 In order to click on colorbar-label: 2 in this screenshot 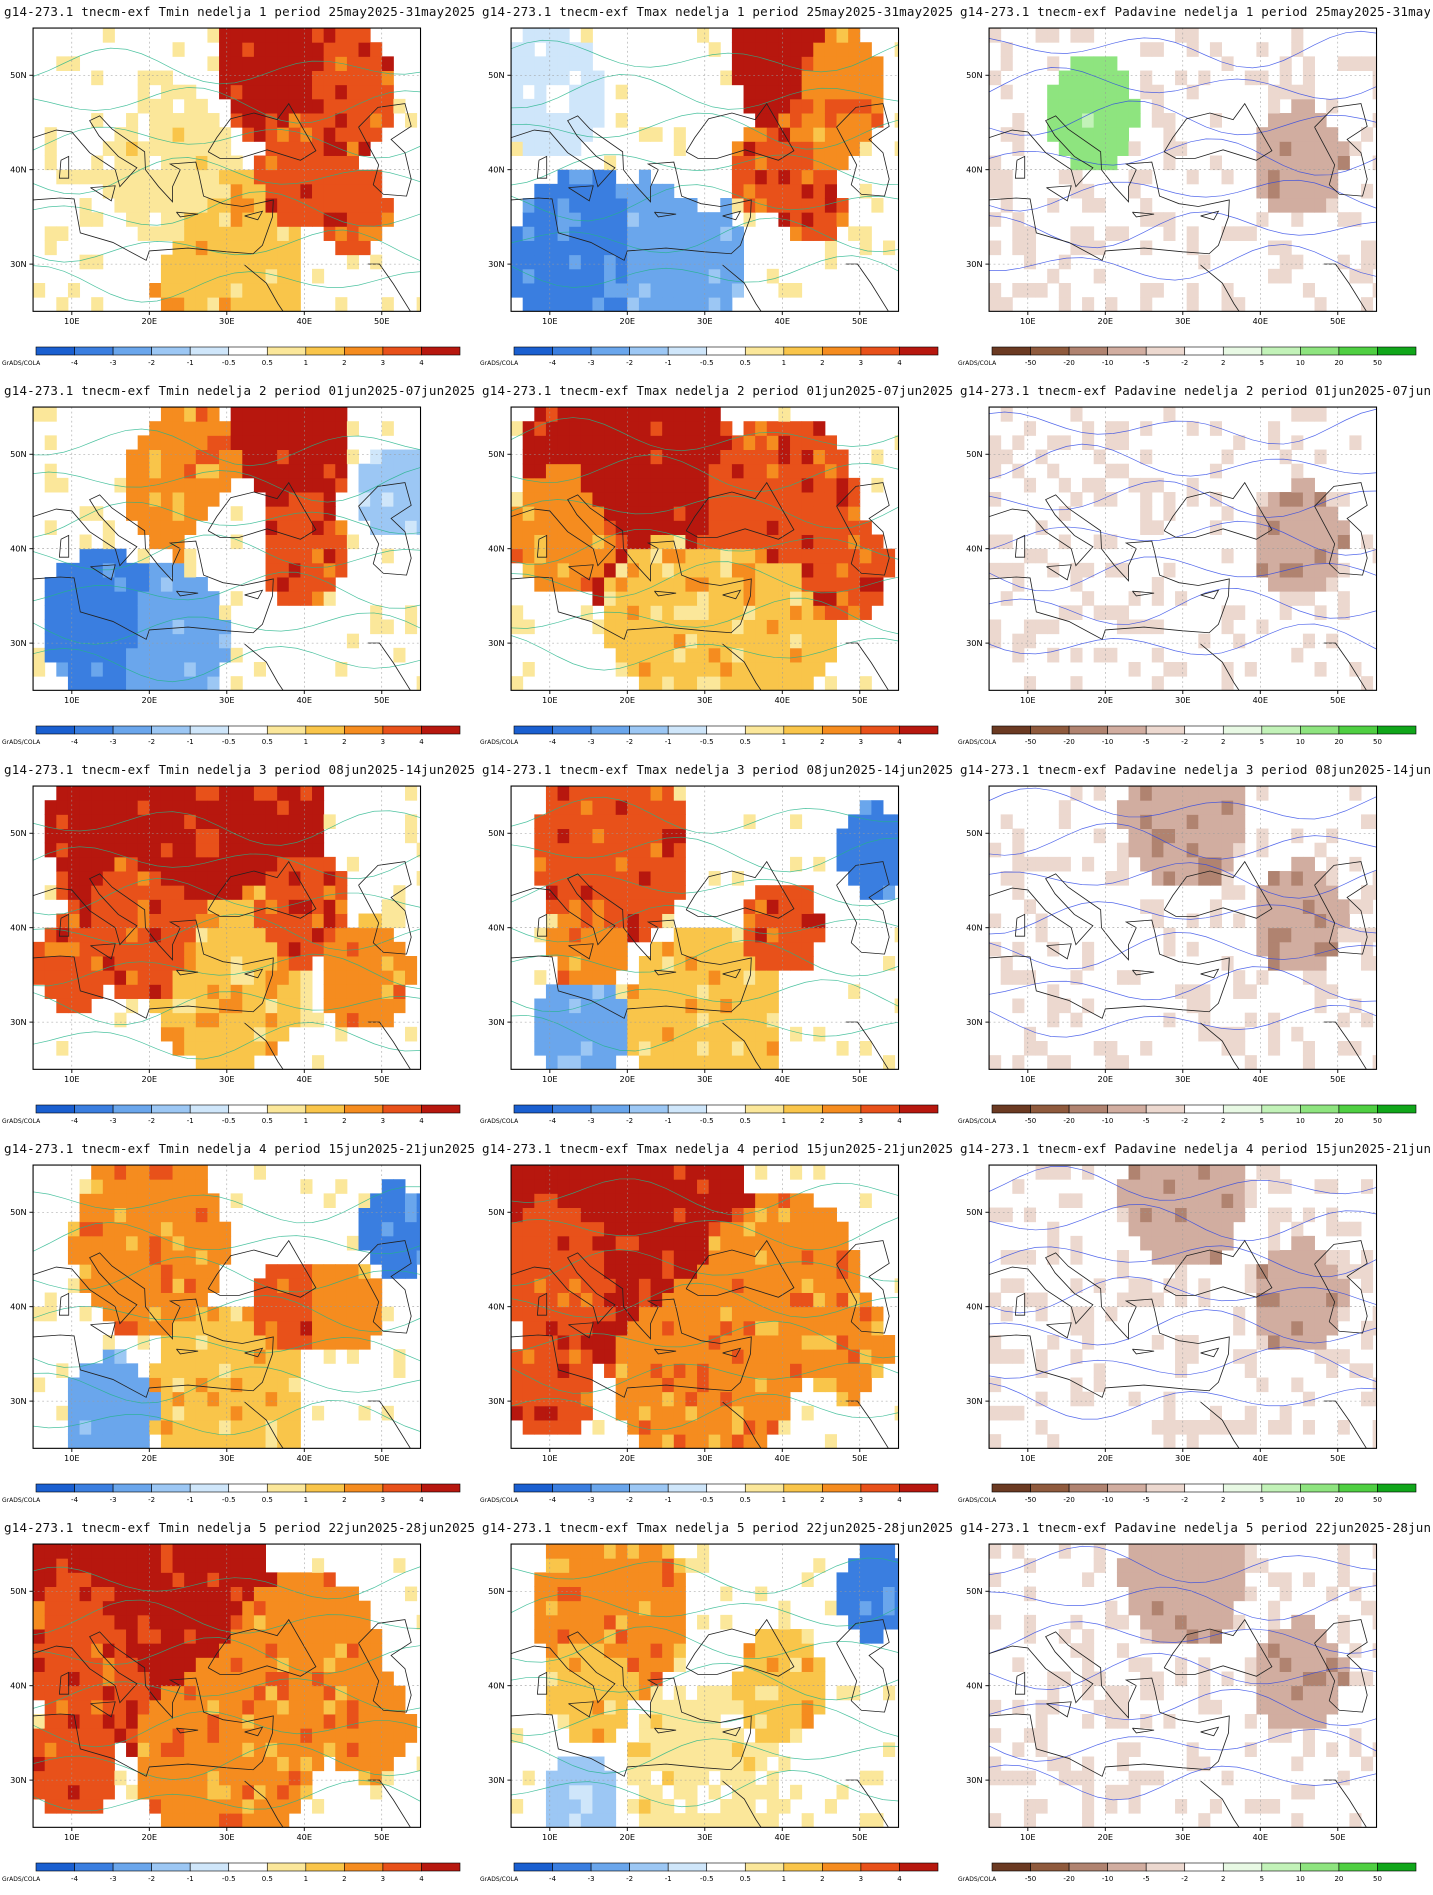, I will do `click(1223, 1121)`.